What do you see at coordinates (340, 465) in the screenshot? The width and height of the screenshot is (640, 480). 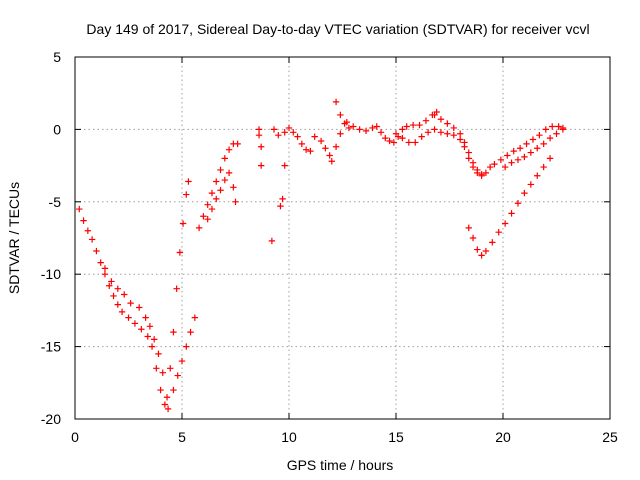 I see `x-axis-label: GPS time / hours` at bounding box center [340, 465].